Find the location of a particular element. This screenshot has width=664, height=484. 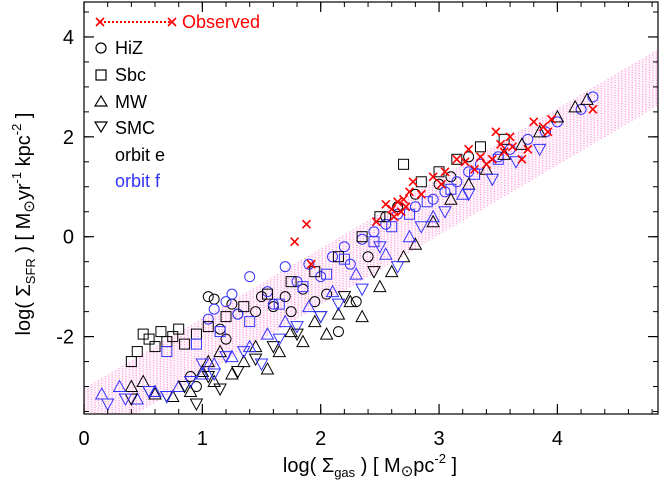

legend-hiz-label: HiZ is located at coordinates (129, 48).